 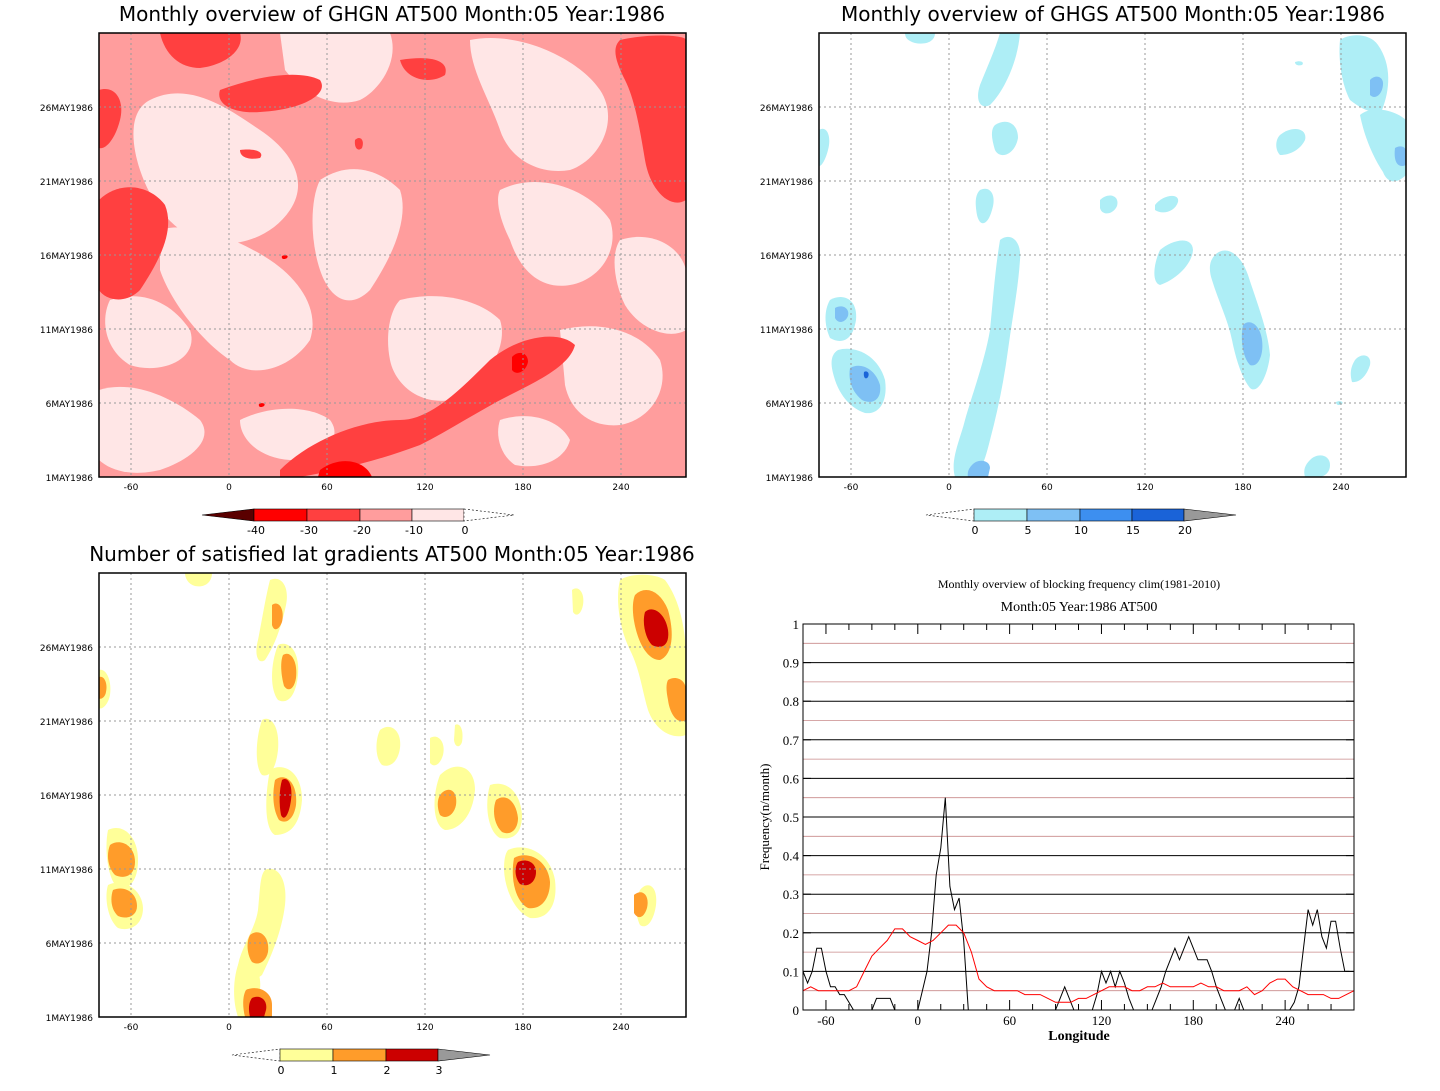 I want to click on ghgs-colorbar: 0 5 10 15 20, so click(x=1081, y=522).